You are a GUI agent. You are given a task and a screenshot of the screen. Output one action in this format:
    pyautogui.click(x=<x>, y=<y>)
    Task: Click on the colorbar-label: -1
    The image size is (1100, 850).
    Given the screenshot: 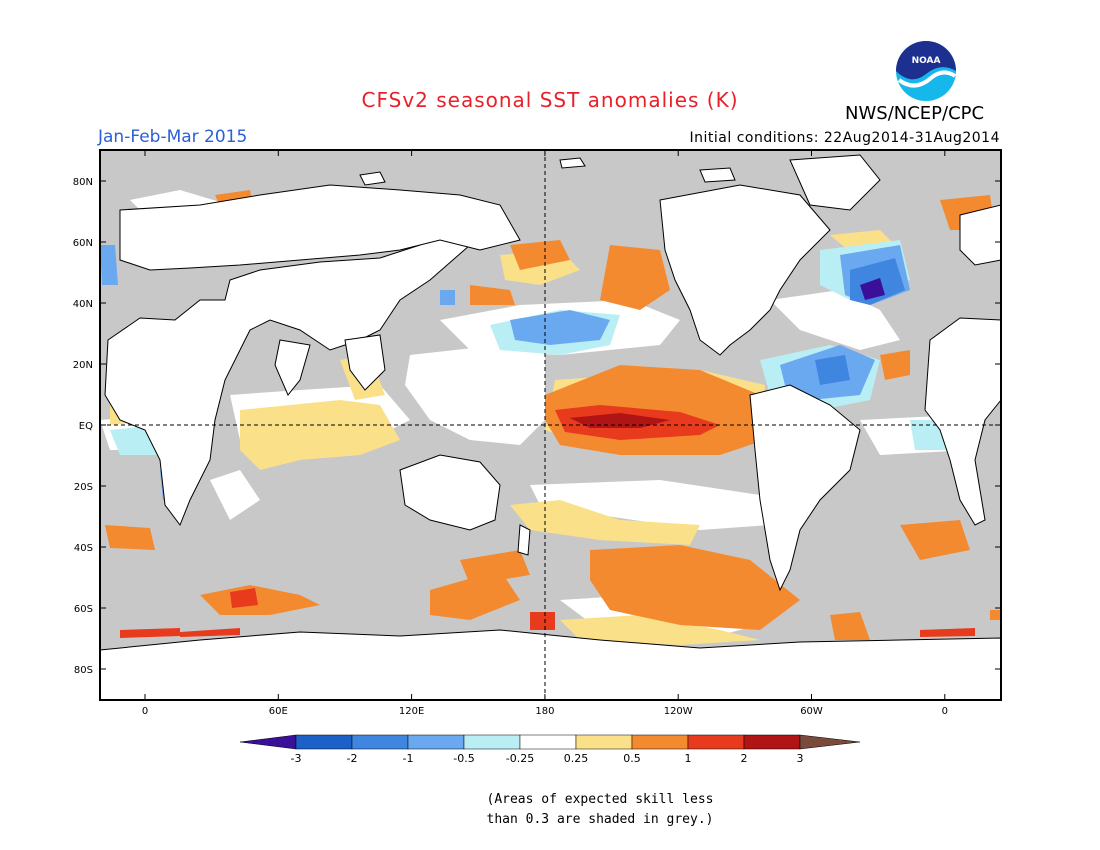 What is the action you would take?
    pyautogui.click(x=408, y=758)
    